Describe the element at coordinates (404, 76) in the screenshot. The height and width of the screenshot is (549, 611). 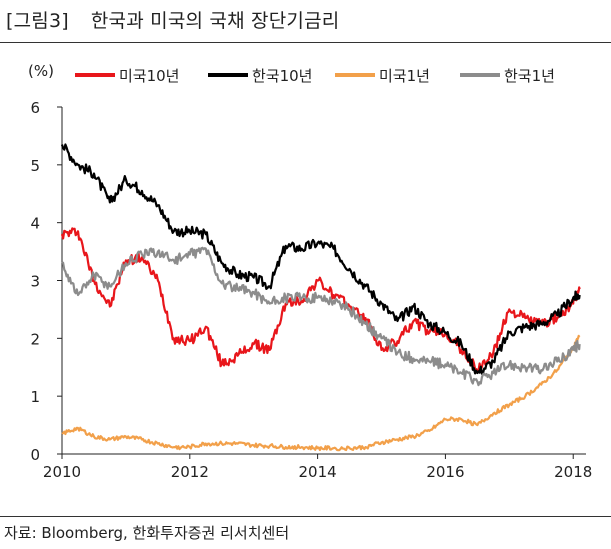
I see `legend-label-2: 미국1년` at that location.